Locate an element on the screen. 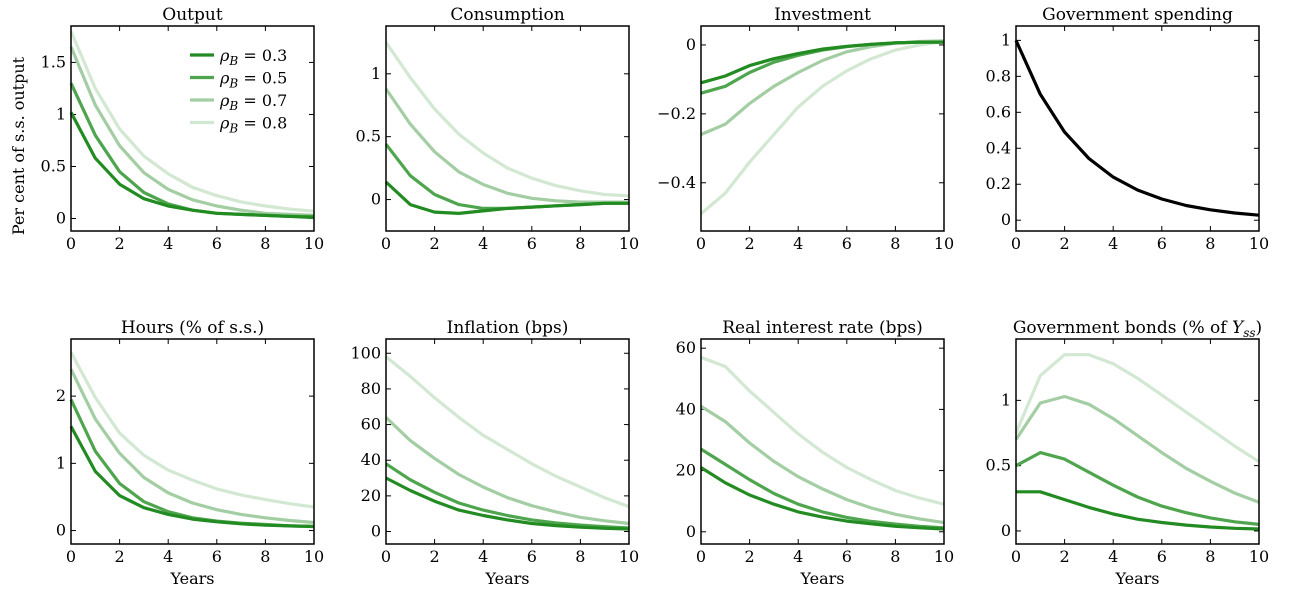 This screenshot has height=592, width=1293. y-tick-label: −0.4 is located at coordinates (676, 182).